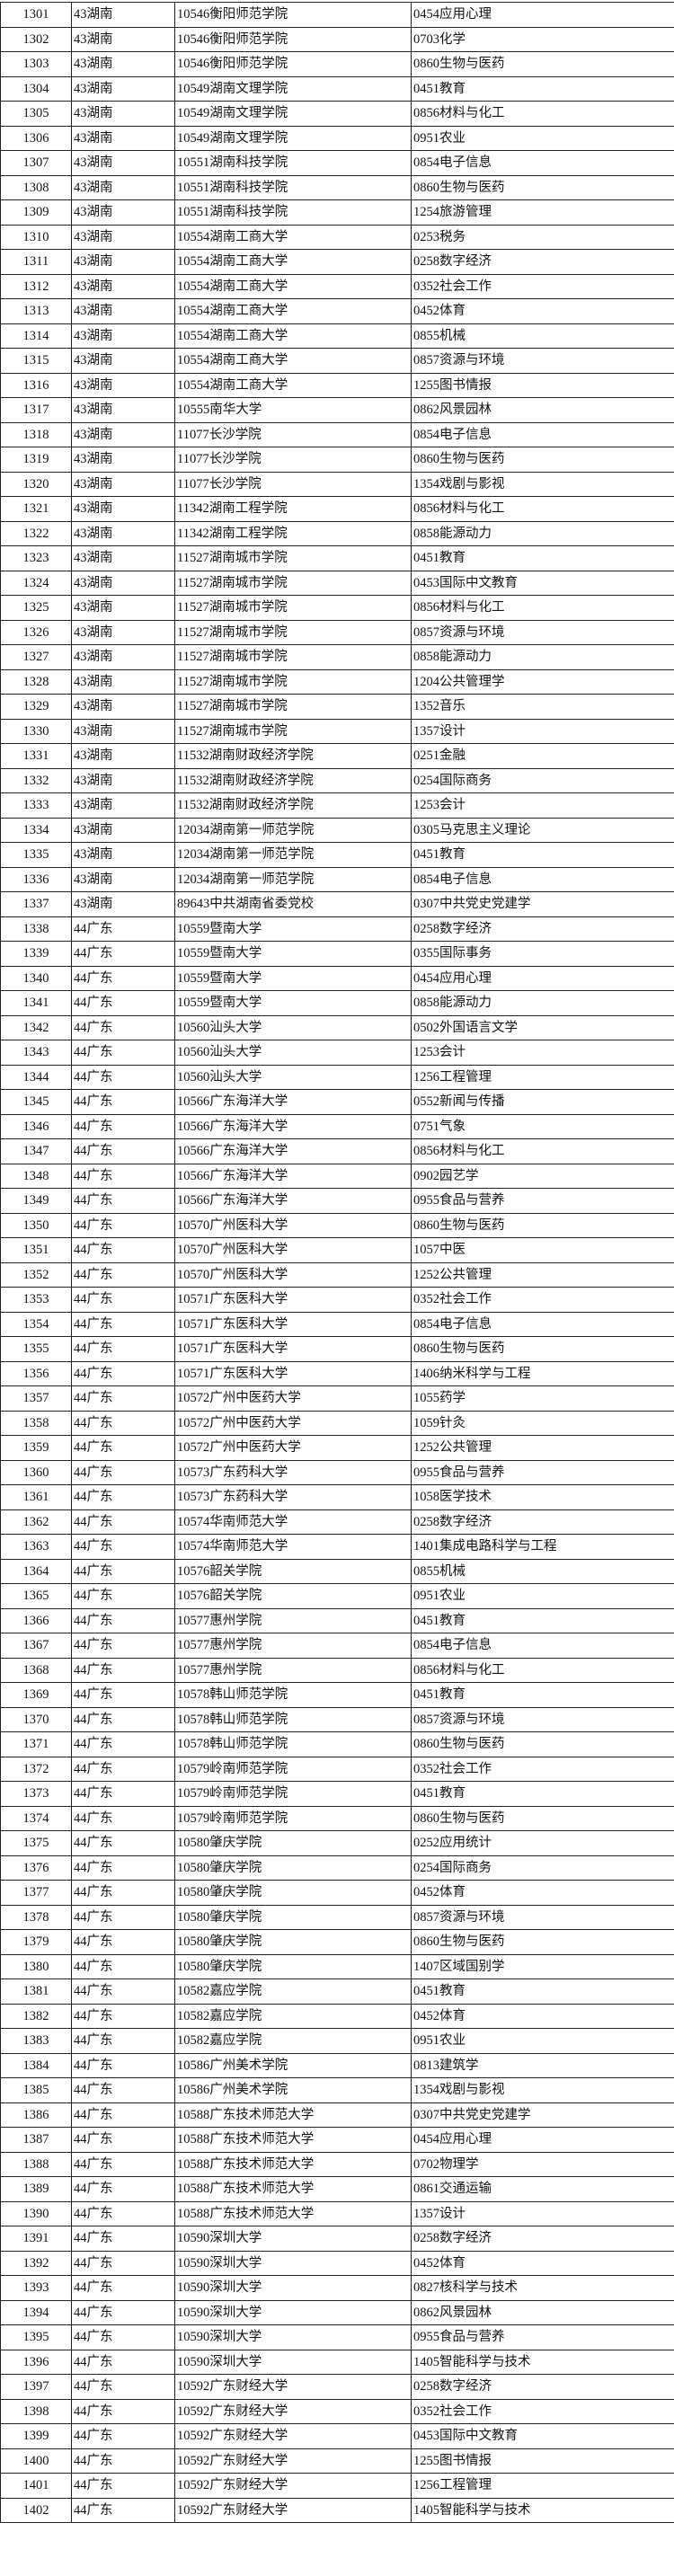  Describe the element at coordinates (36, 2288) in the screenshot. I see `row-number: 1393` at that location.